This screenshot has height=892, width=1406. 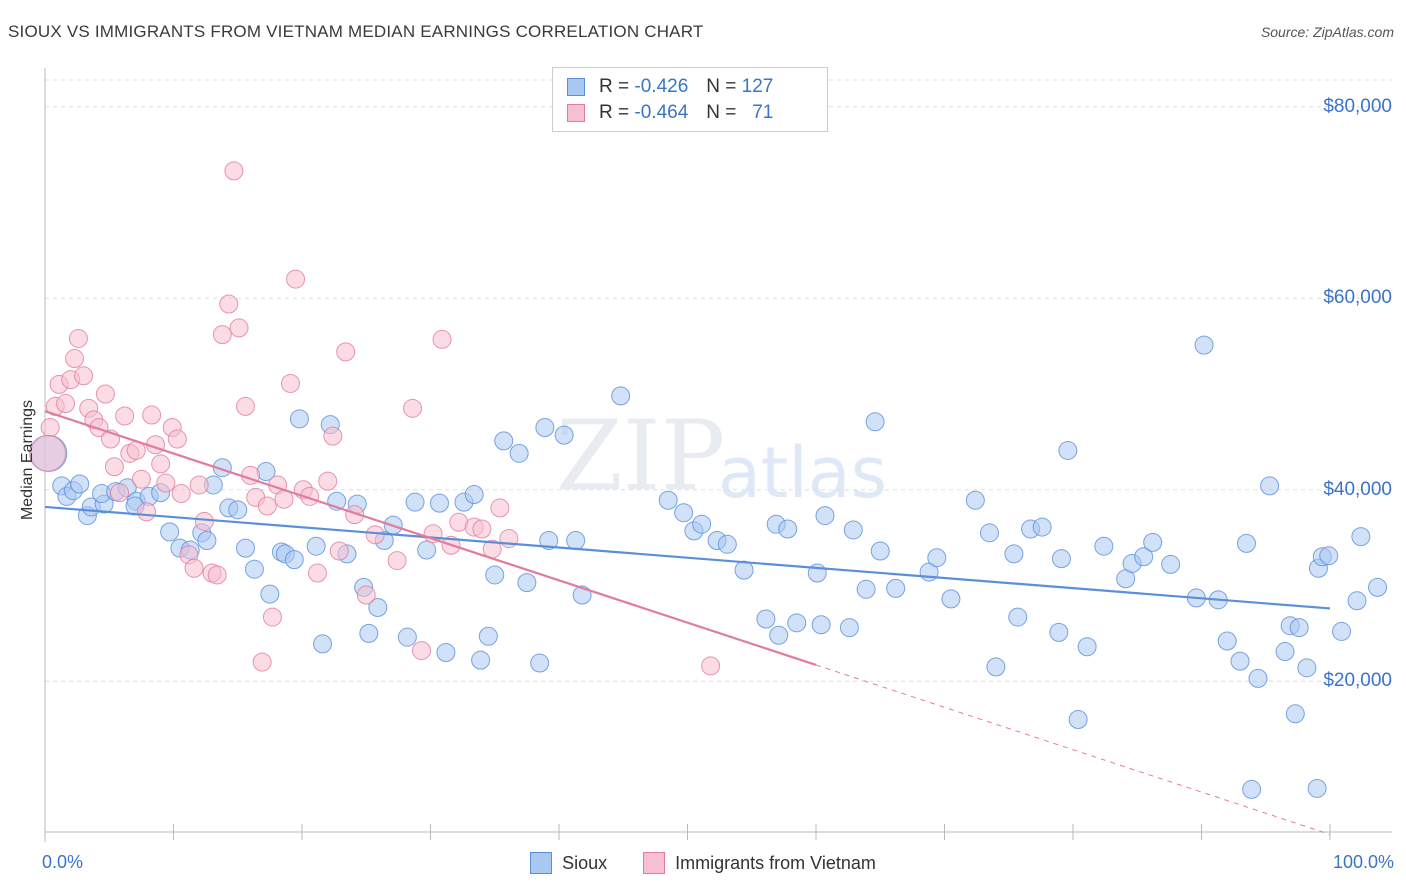 I want to click on legend: Sioux Immigrants from Vietnam, so click(x=703, y=863).